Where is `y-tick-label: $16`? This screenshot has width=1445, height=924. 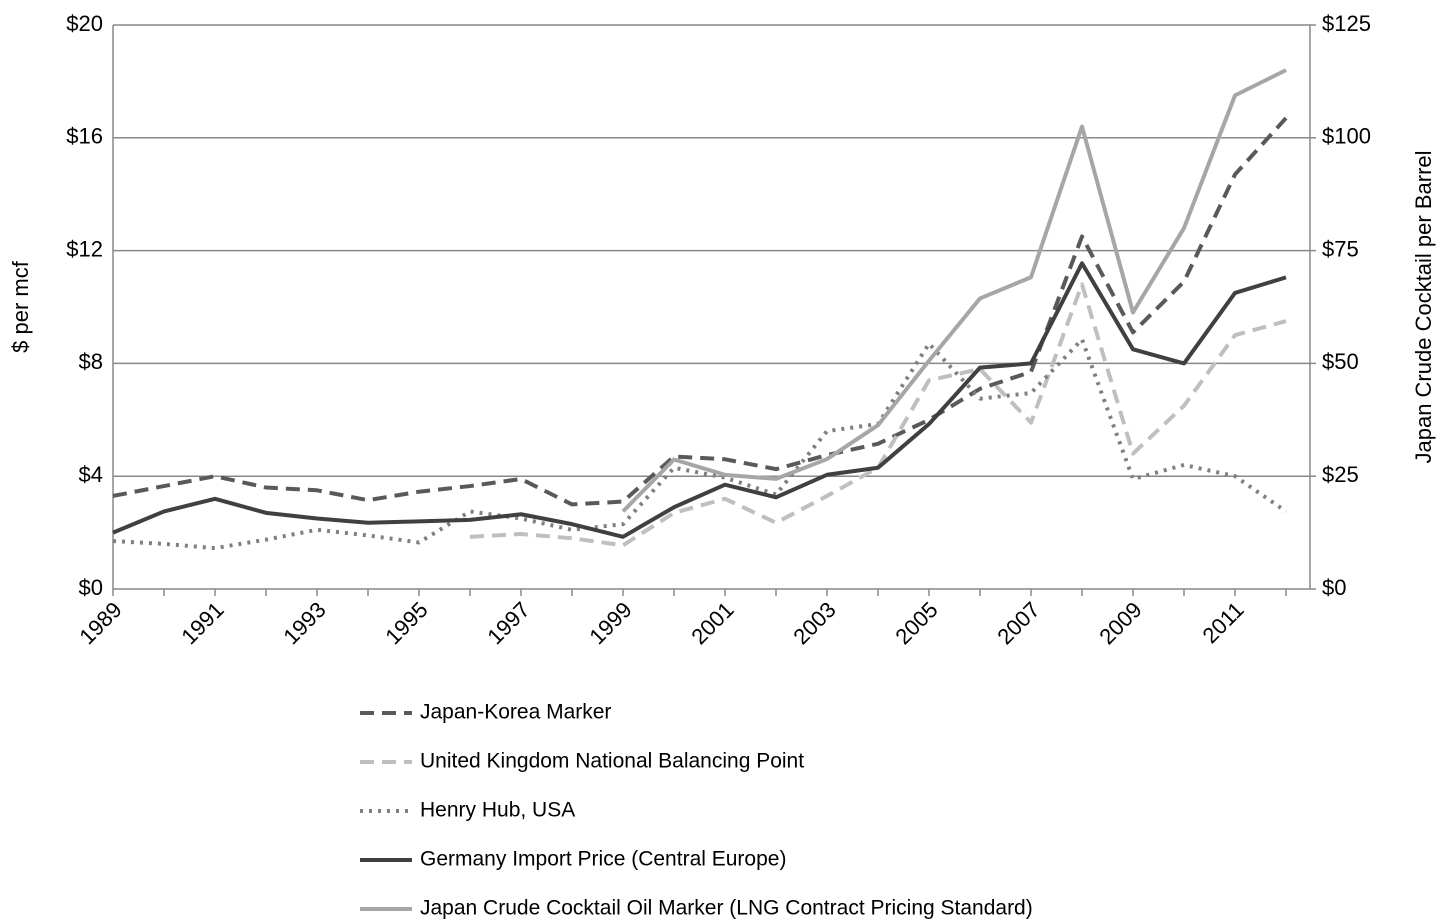 y-tick-label: $16 is located at coordinates (84, 136).